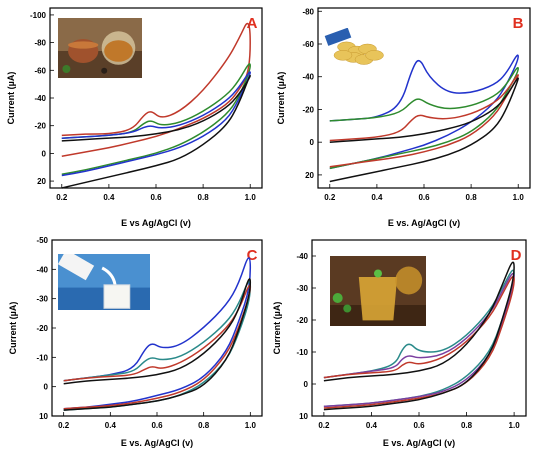 This screenshot has width=550, height=456. I want to click on panel-letter: D, so click(516, 255).